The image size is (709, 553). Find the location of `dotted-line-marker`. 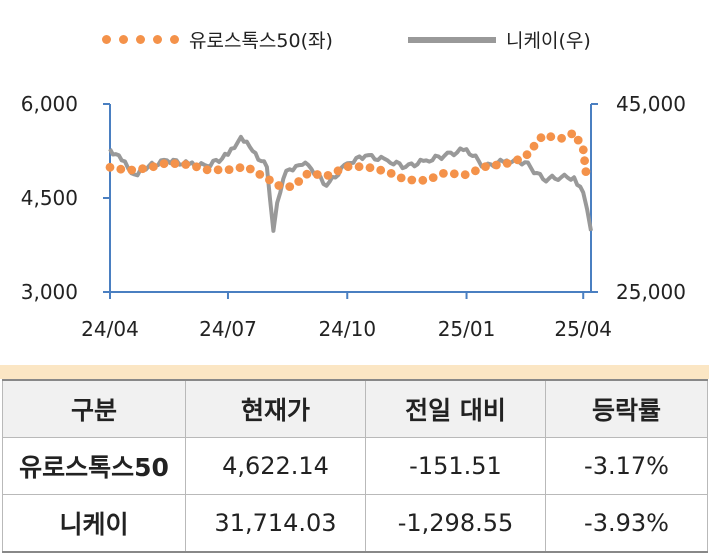

dotted-line-marker is located at coordinates (140, 39).